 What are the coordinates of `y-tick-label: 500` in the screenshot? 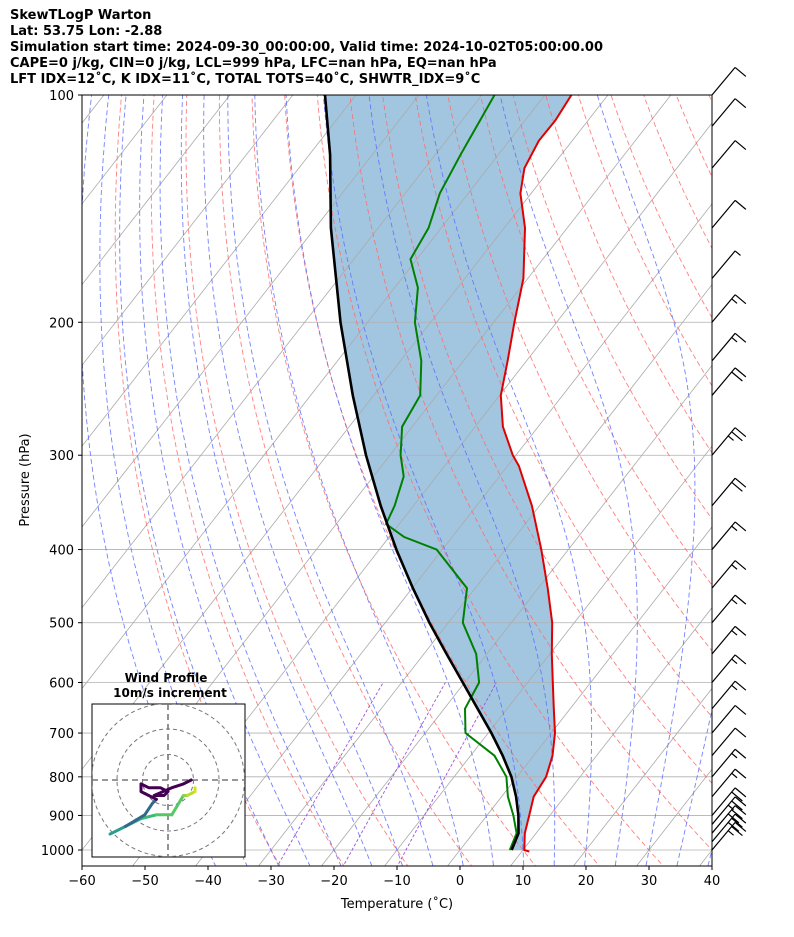 It's located at (61, 624).